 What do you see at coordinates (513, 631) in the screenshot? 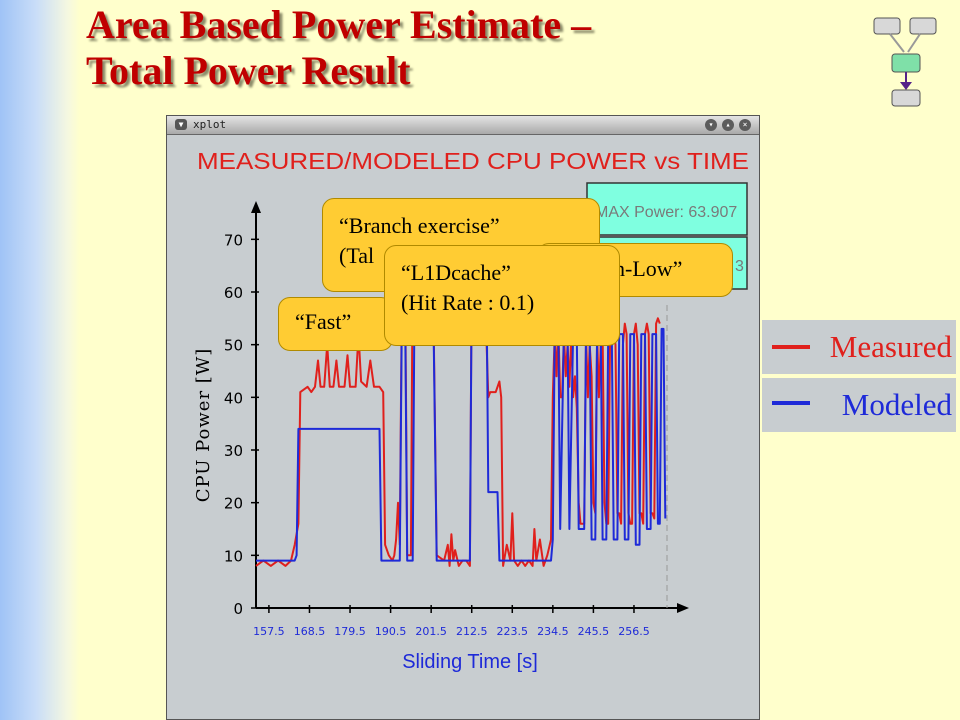
I see `x-tick-label: 223.5` at bounding box center [513, 631].